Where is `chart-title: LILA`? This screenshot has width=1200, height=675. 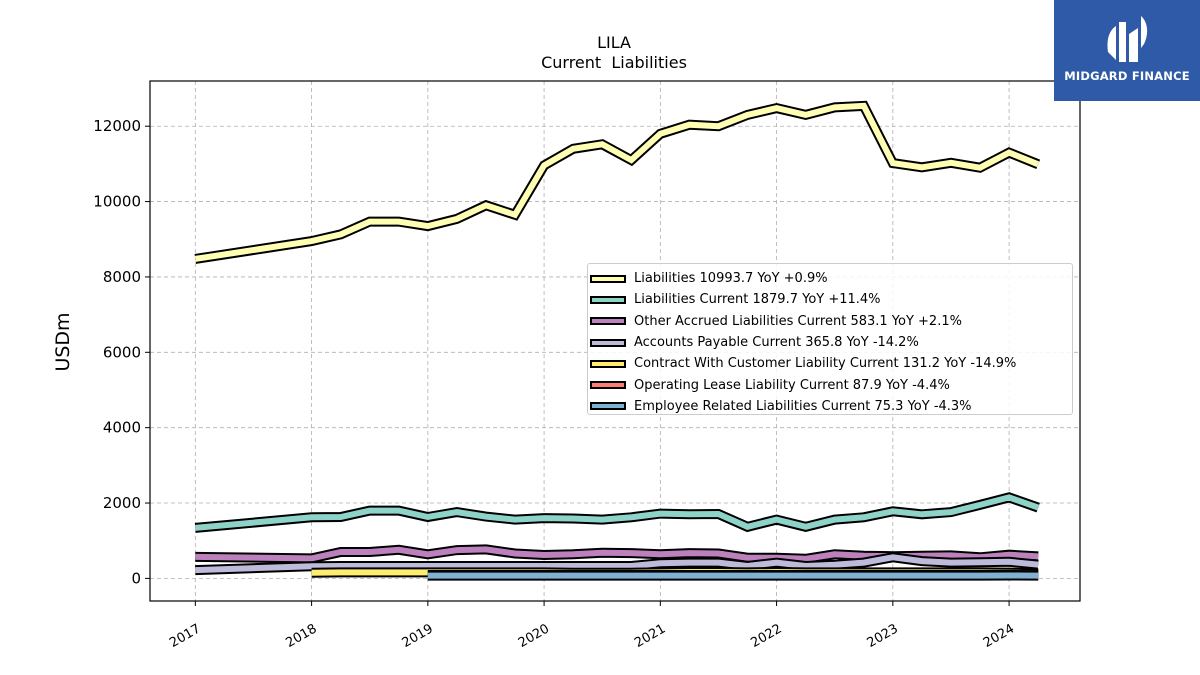 chart-title: LILA is located at coordinates (614, 42).